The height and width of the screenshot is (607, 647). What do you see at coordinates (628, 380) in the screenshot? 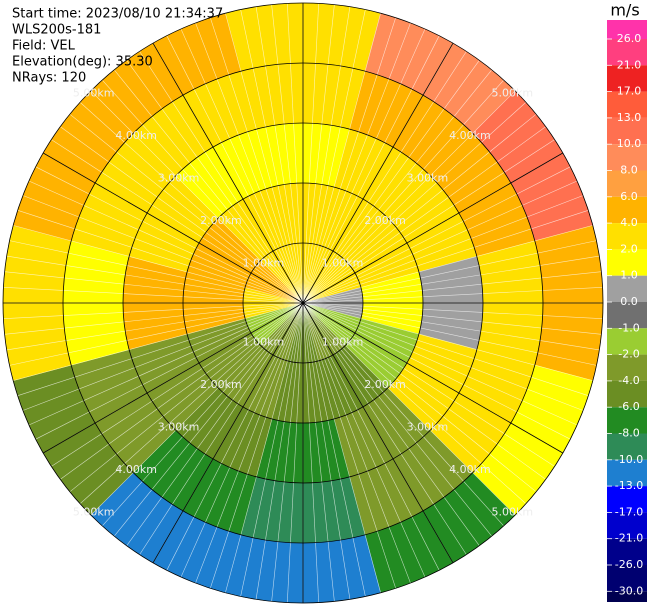
I see `colorbar-label: -4.0` at bounding box center [628, 380].